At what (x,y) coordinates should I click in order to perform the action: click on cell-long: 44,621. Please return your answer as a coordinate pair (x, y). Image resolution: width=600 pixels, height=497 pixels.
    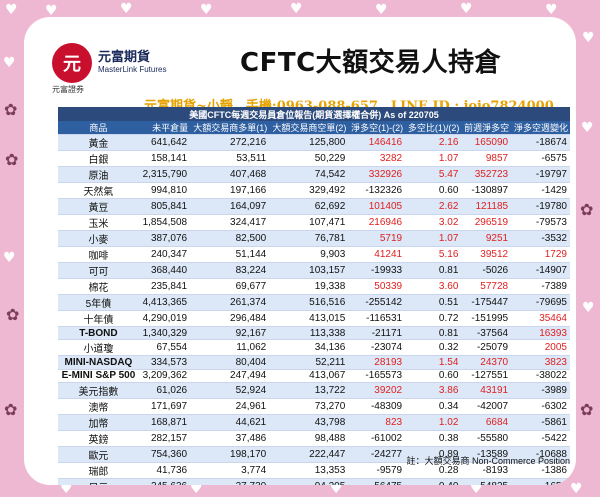
    Looking at the image, I should click on (230, 422).